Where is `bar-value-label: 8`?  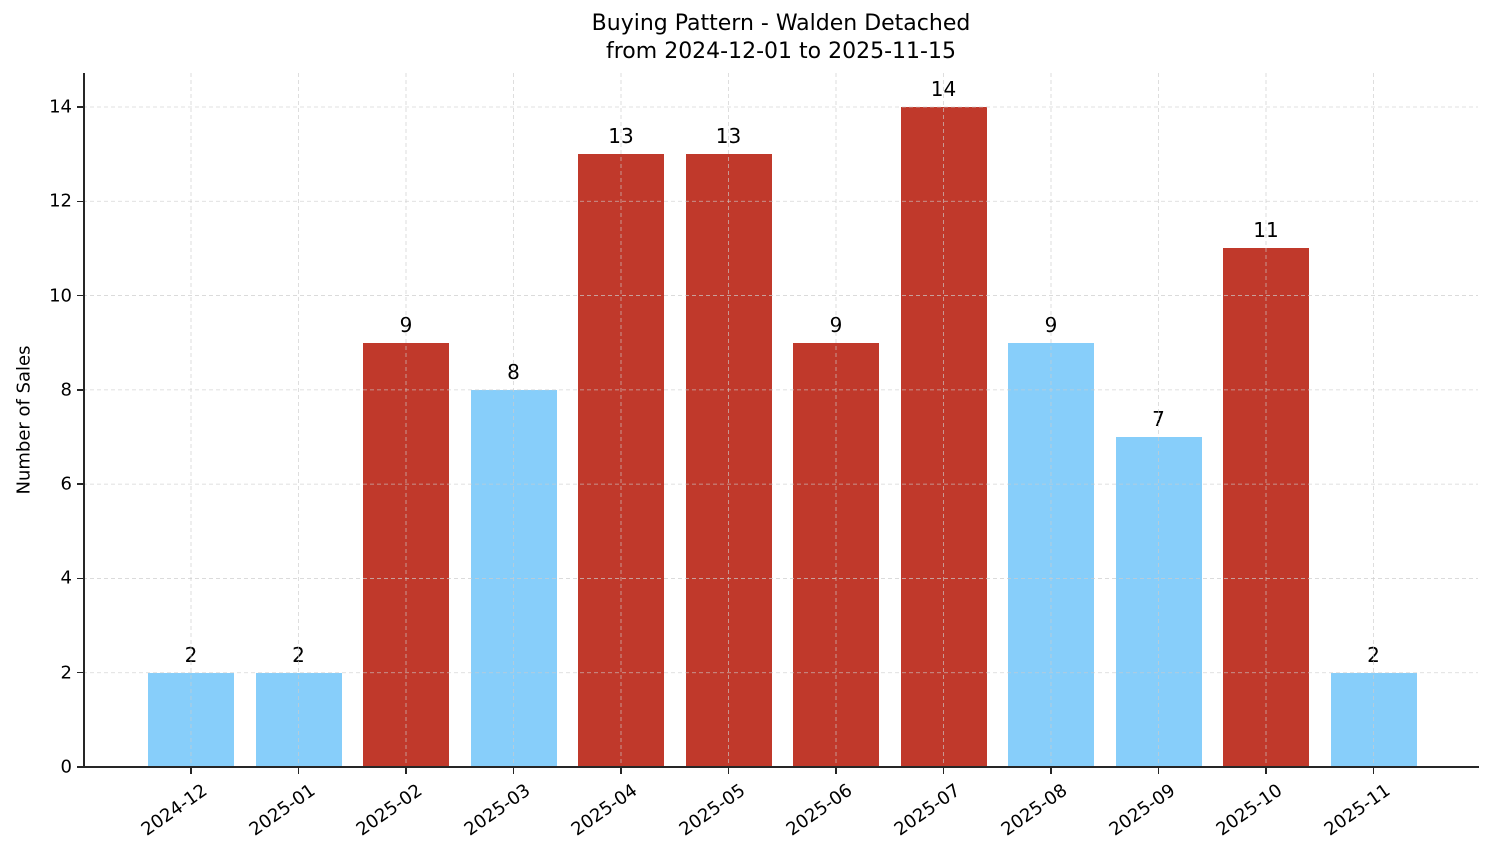 bar-value-label: 8 is located at coordinates (513, 371).